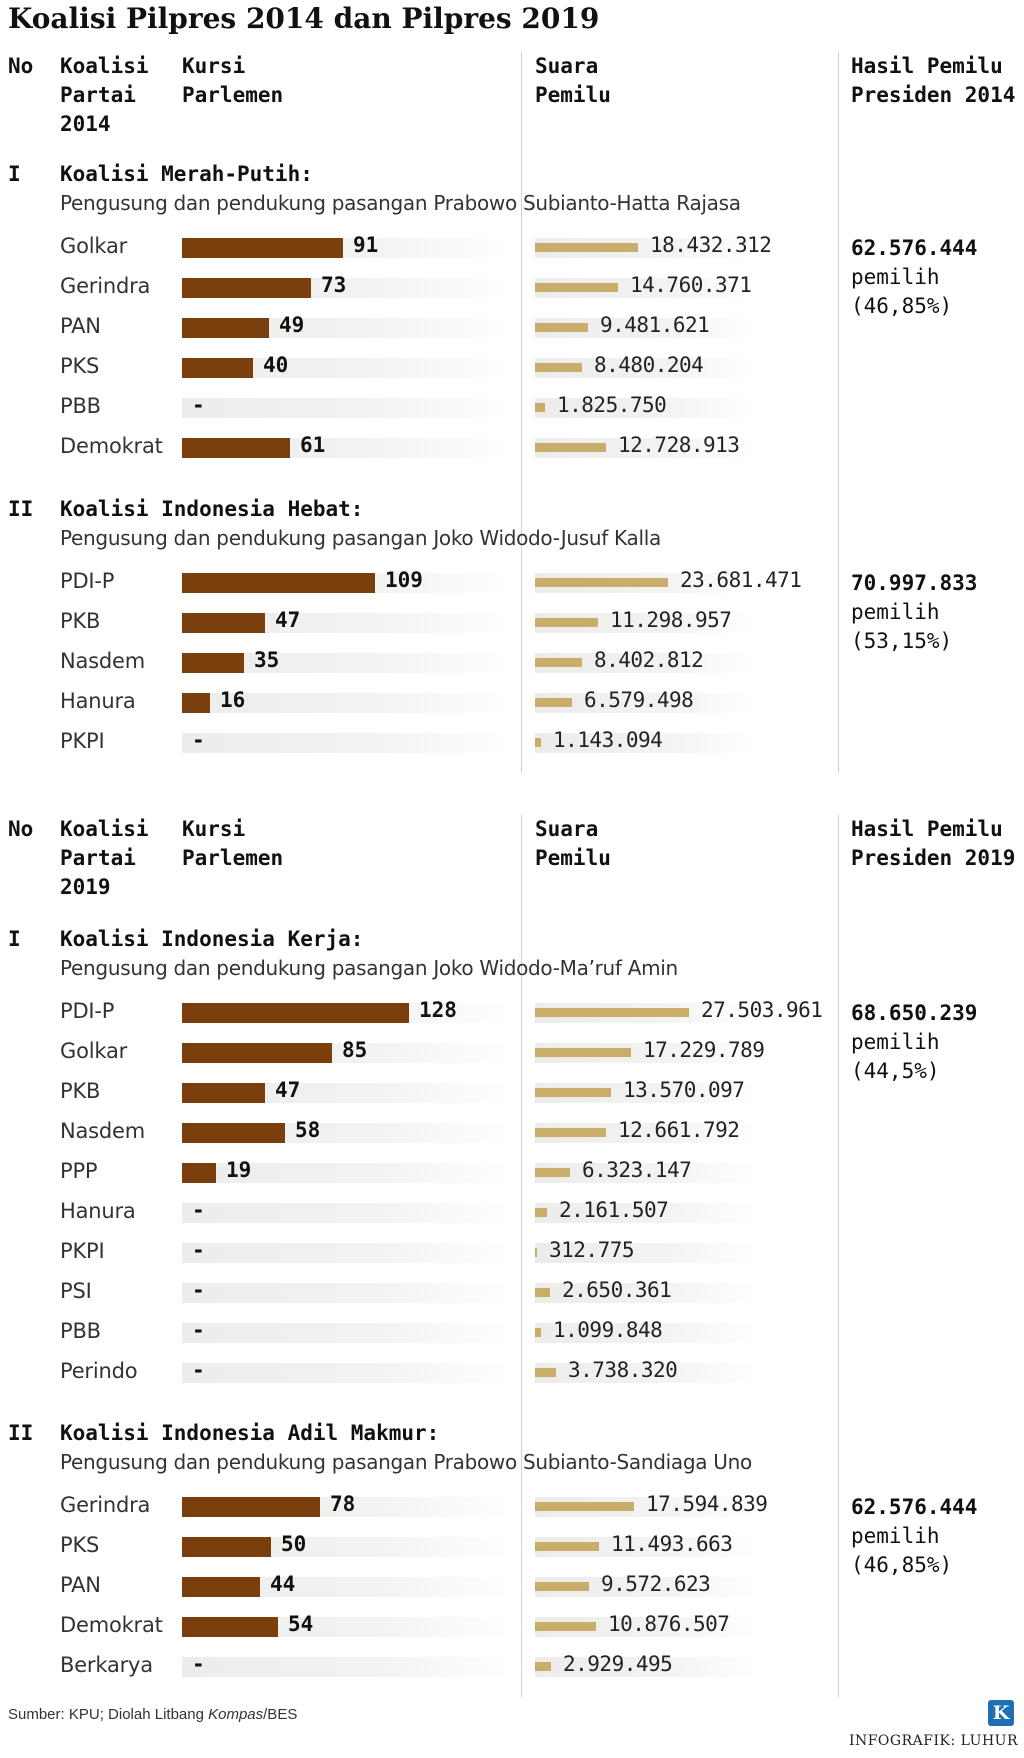 The height and width of the screenshot is (1758, 1024). What do you see at coordinates (914, 277) in the screenshot?
I see `presidential-result: 62.576.444 pemilih (46,85%)` at bounding box center [914, 277].